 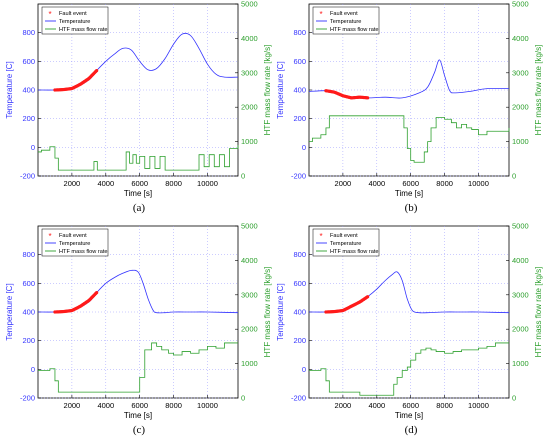 What do you see at coordinates (411, 430) in the screenshot?
I see `caption-d: (d)` at bounding box center [411, 430].